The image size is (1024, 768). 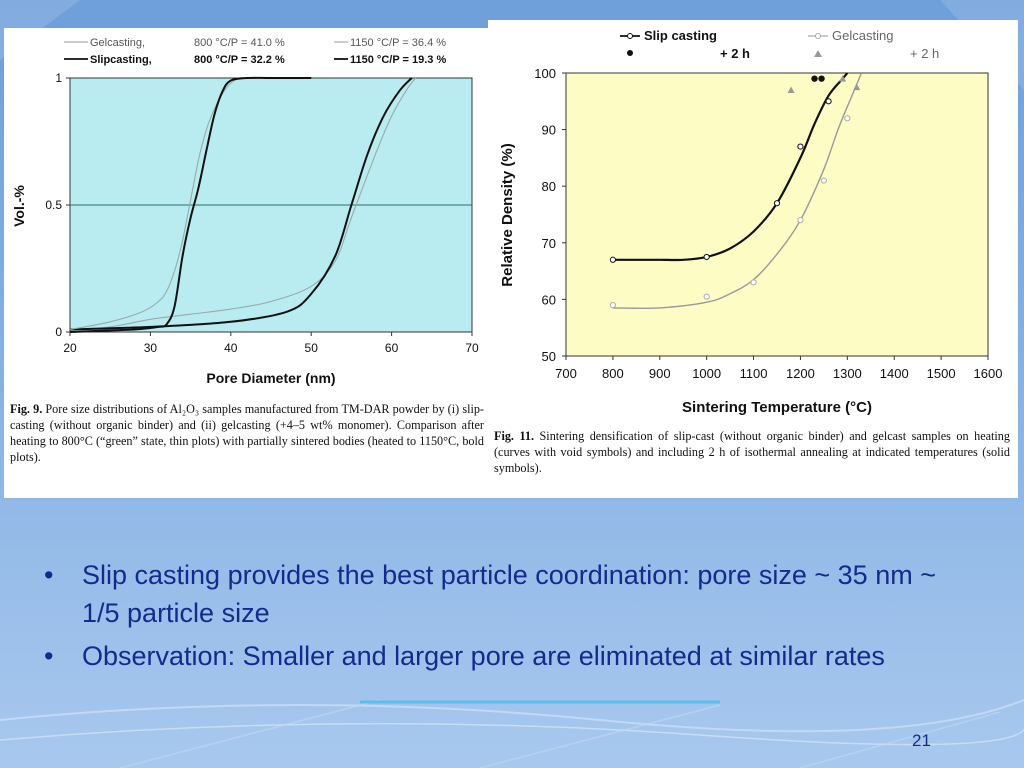 I want to click on series-line-gel, so click(x=737, y=190).